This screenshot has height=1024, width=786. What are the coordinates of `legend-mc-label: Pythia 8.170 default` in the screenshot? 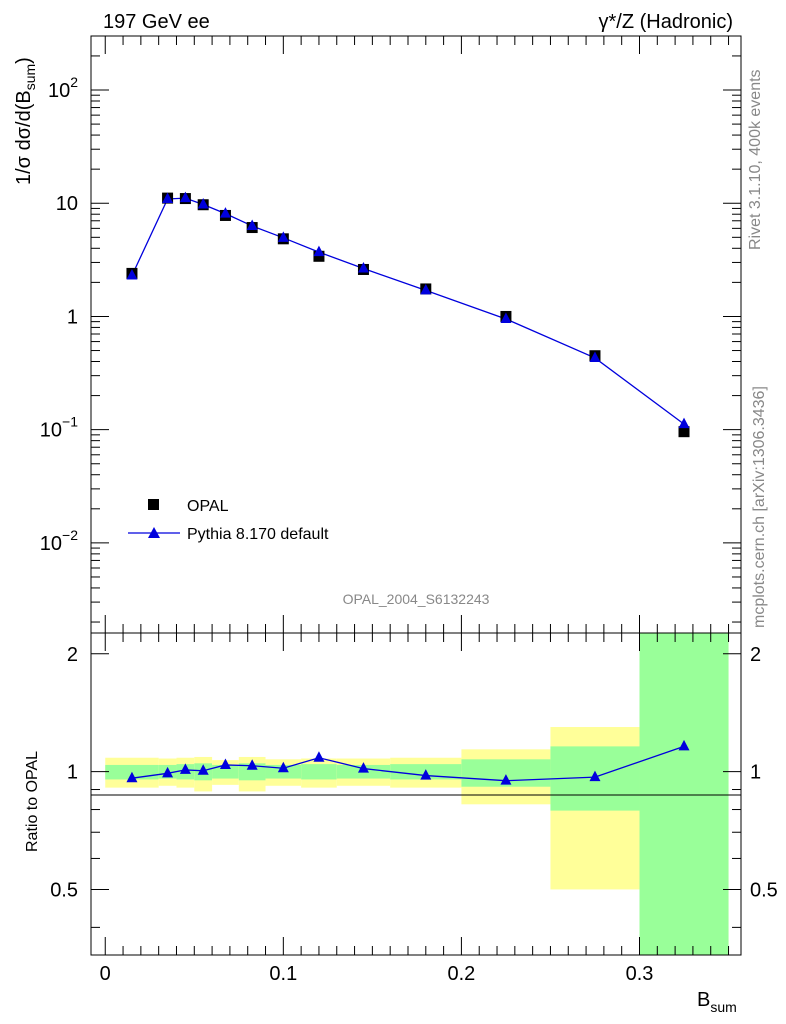 It's located at (258, 534).